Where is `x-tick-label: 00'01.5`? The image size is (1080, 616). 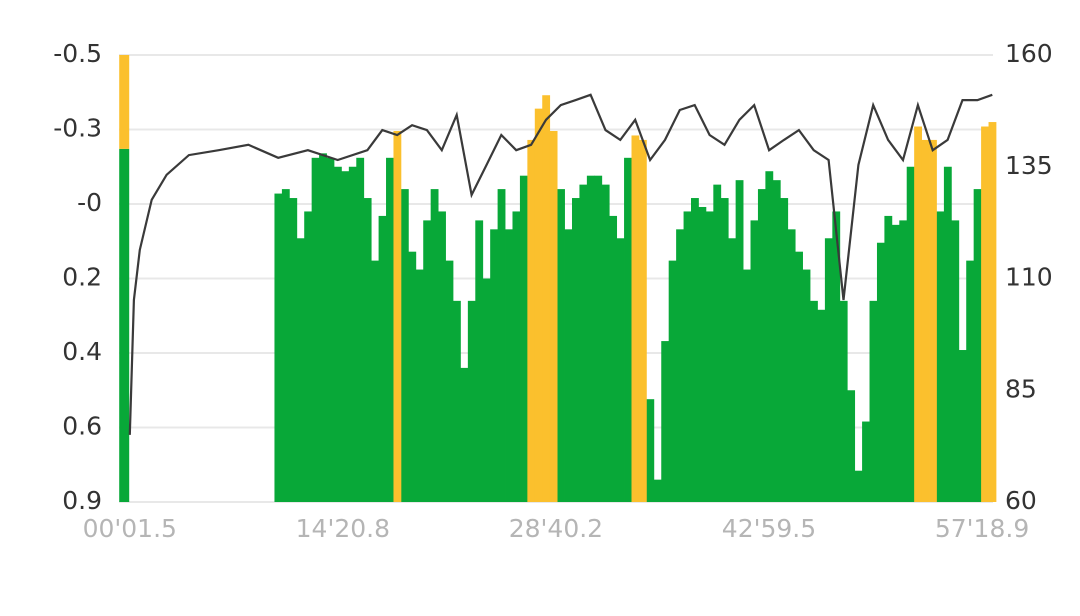 x-tick-label: 00'01.5 is located at coordinates (130, 528).